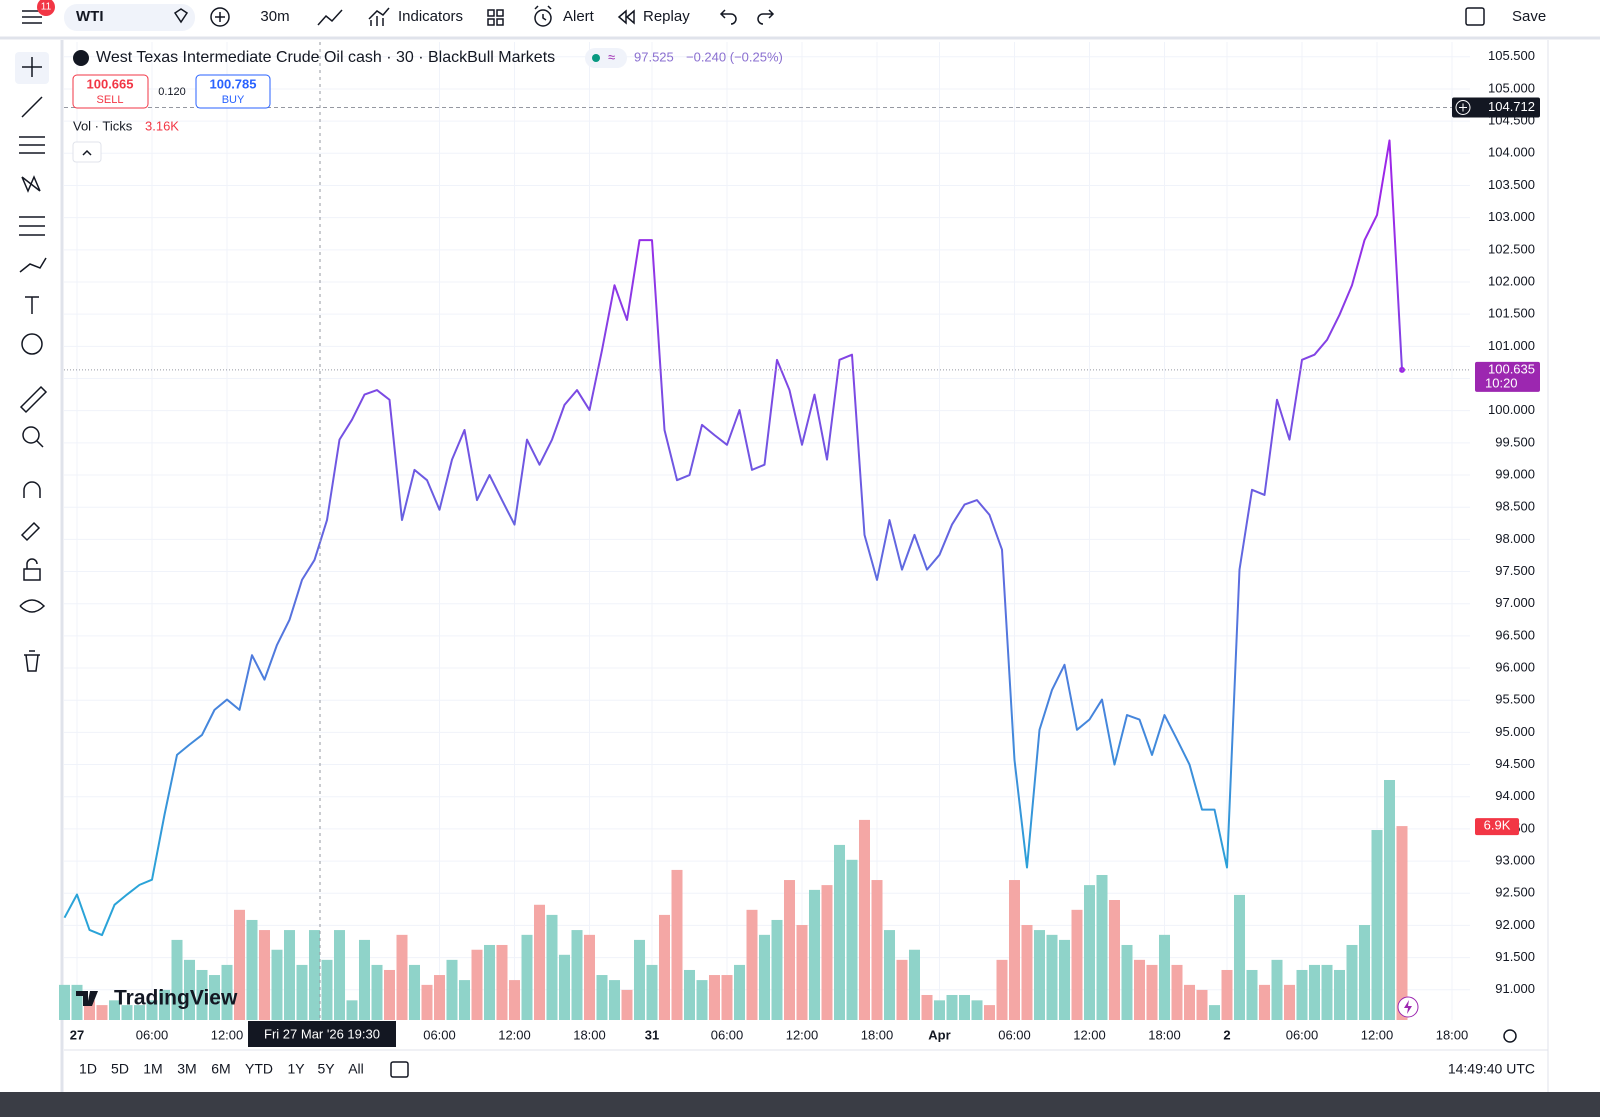  Describe the element at coordinates (1452, 1034) in the screenshot. I see `x-tick-label: 18:00` at that location.